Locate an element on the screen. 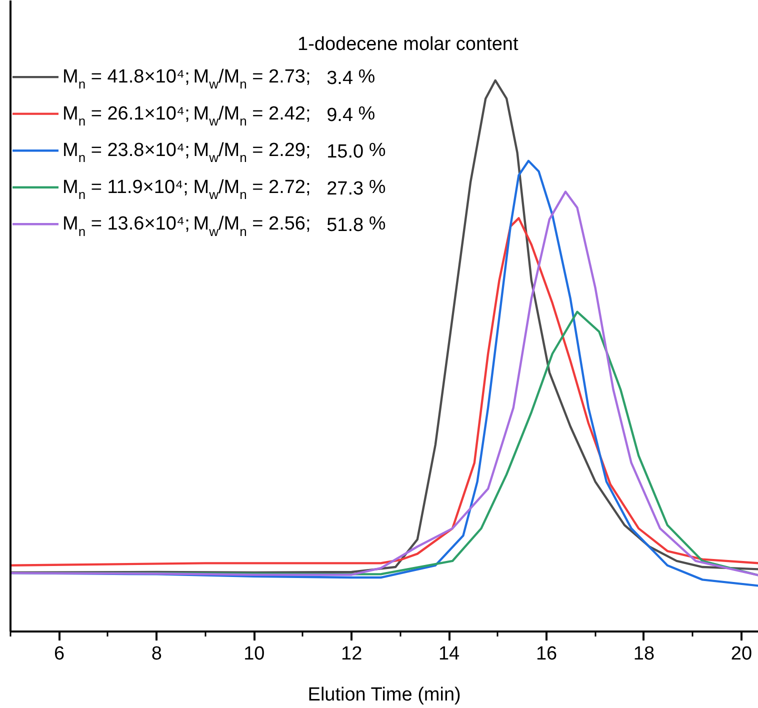  x-tick-label: 10 is located at coordinates (254, 654).